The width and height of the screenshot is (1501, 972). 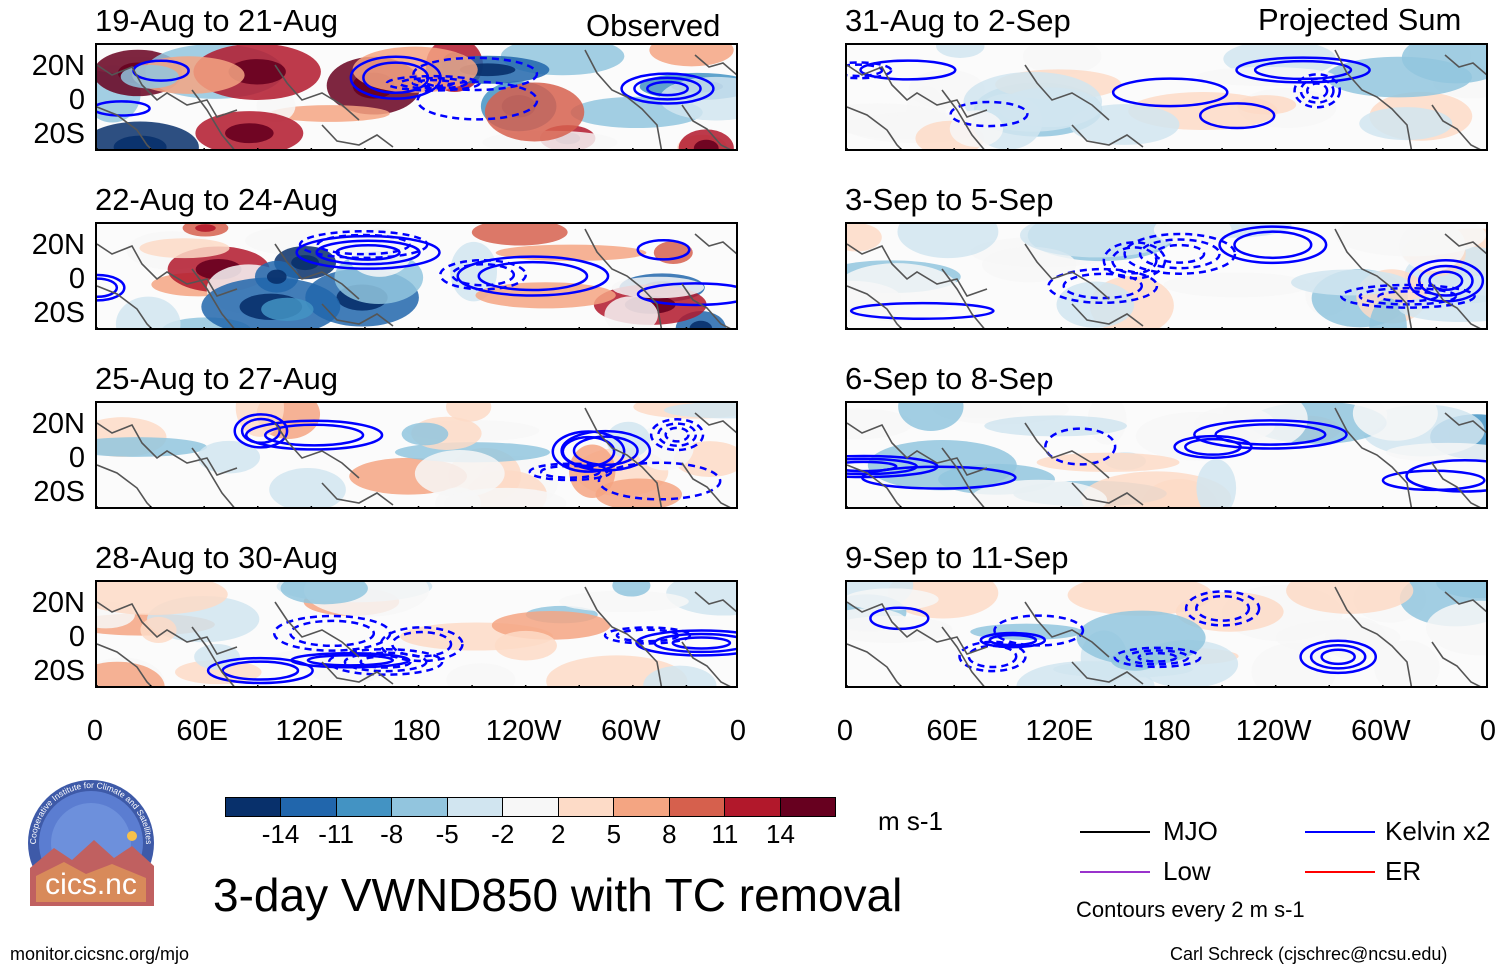 I want to click on panel-title: 3-Sep to 5-Sep, so click(x=949, y=199).